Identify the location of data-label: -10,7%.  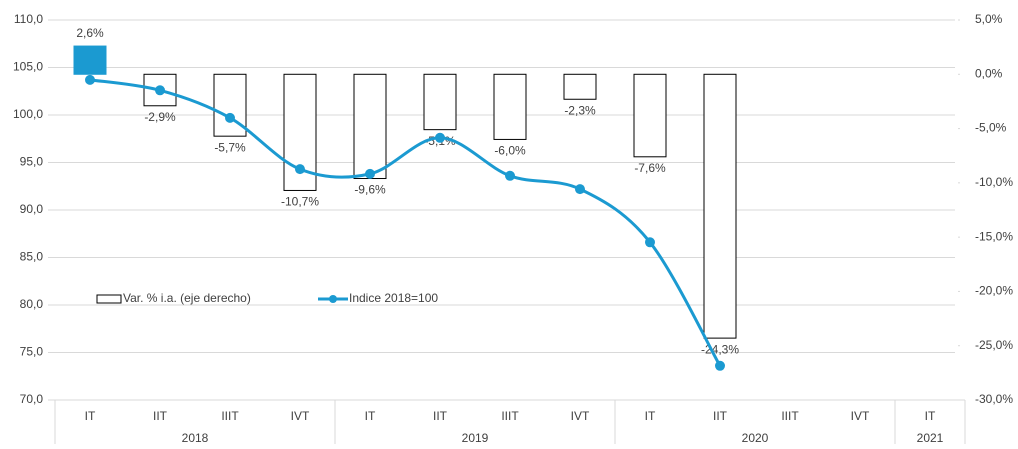
(300, 202).